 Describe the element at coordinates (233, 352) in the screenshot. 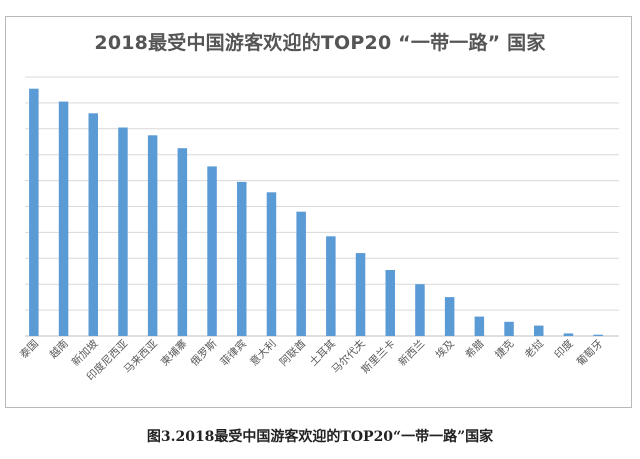

I see `tick-label-x: 菲律宾` at that location.